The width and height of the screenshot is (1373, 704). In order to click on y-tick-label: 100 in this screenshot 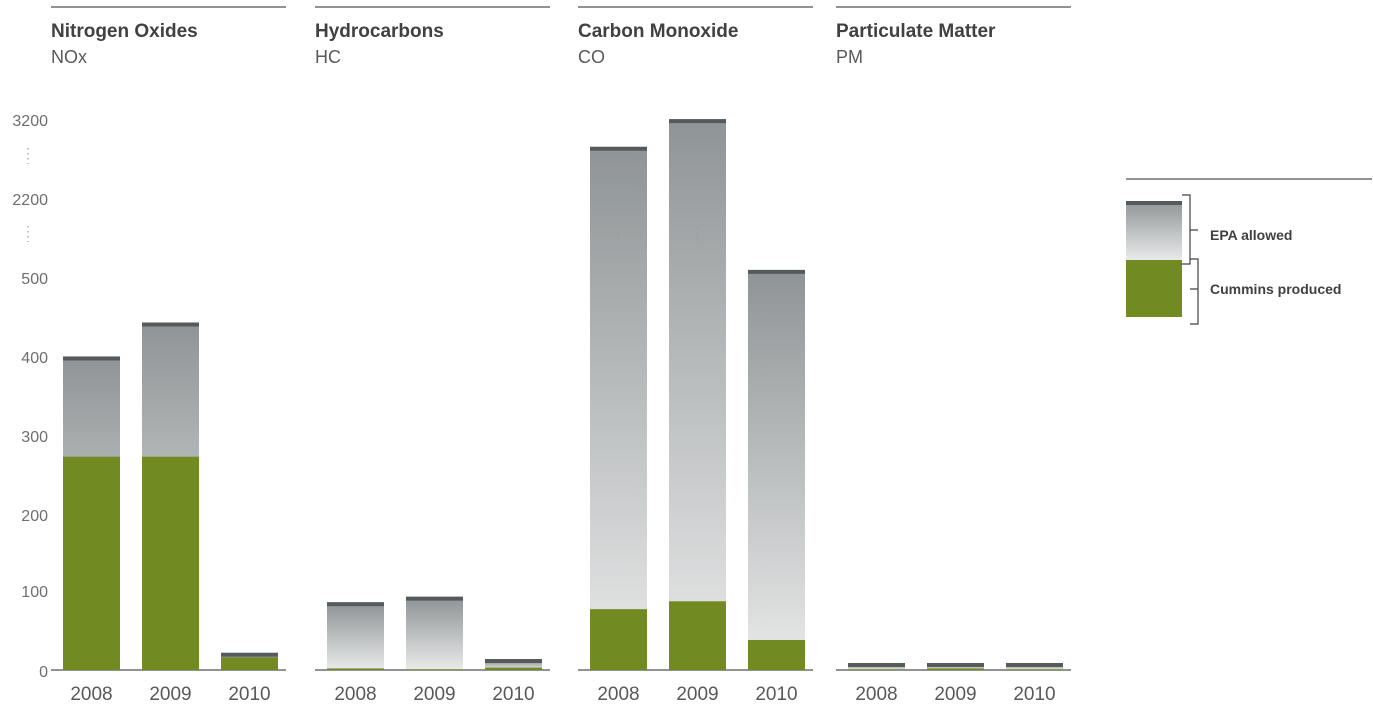, I will do `click(34, 592)`.